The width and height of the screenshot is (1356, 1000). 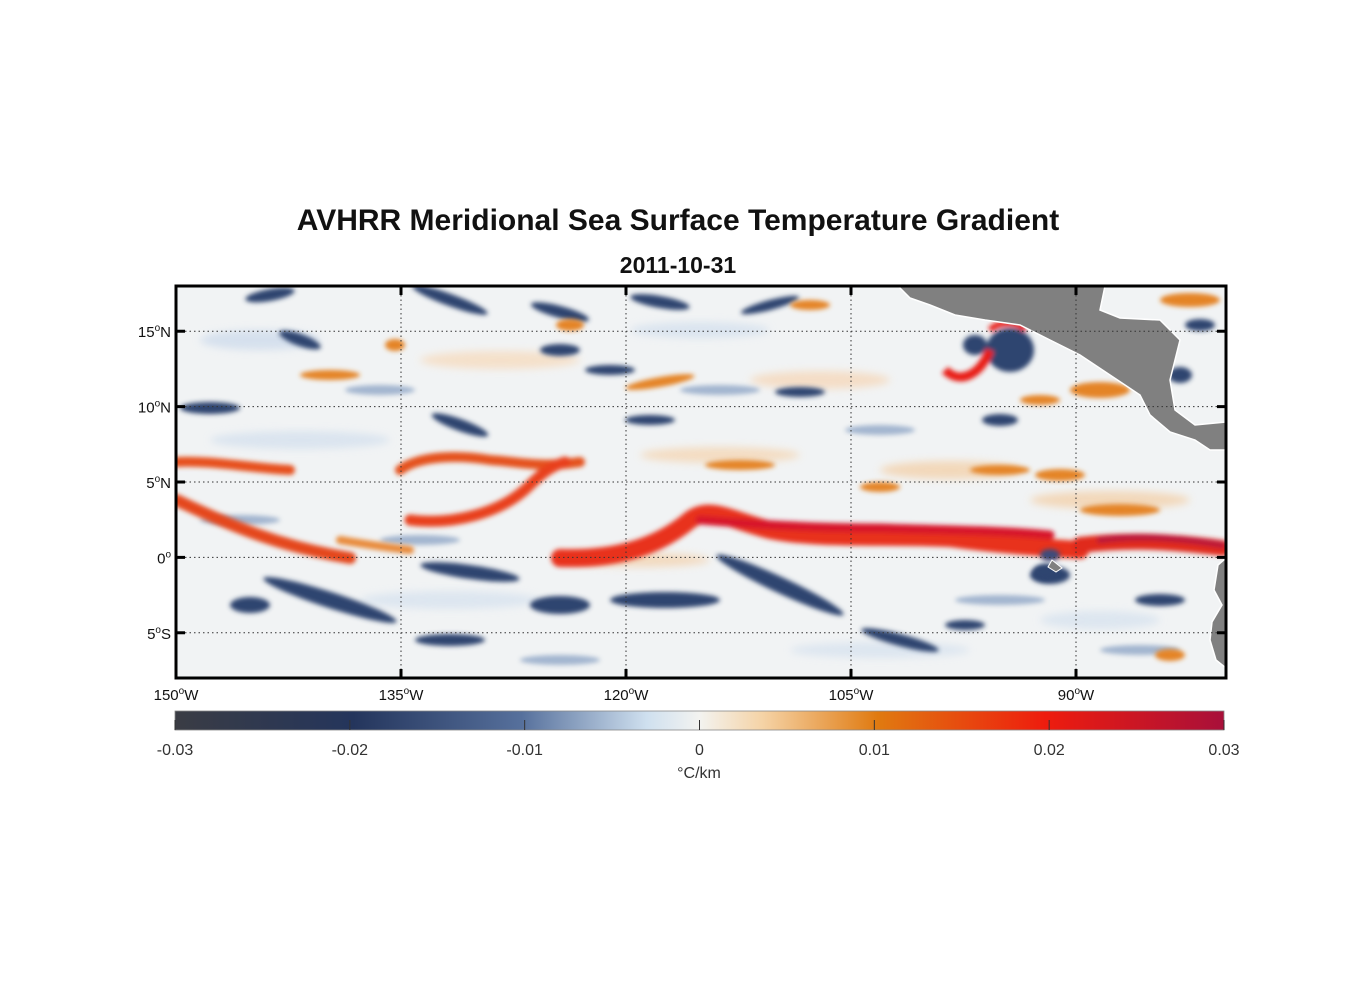 What do you see at coordinates (1217, 613) in the screenshot?
I see `land-south-america` at bounding box center [1217, 613].